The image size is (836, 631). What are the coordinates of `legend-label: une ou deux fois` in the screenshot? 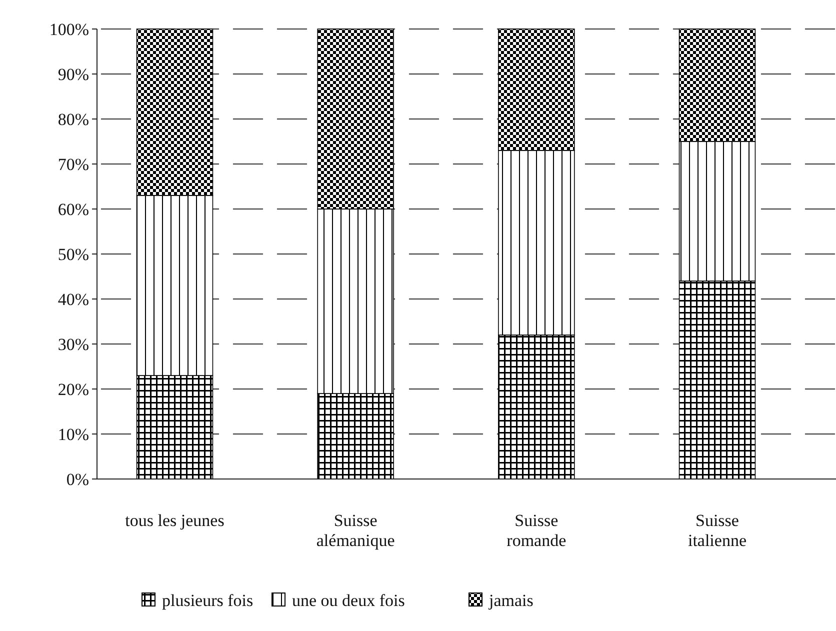 It's located at (348, 600).